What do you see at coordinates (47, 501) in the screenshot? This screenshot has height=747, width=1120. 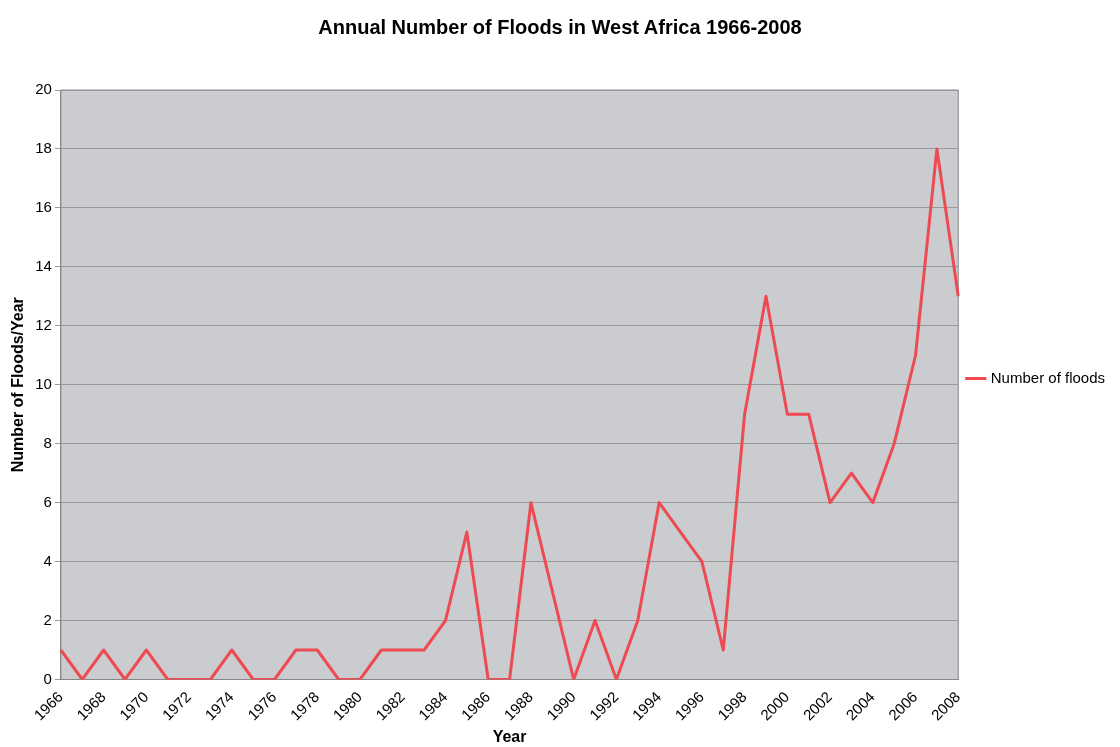 I see `y-tick-label: 6` at bounding box center [47, 501].